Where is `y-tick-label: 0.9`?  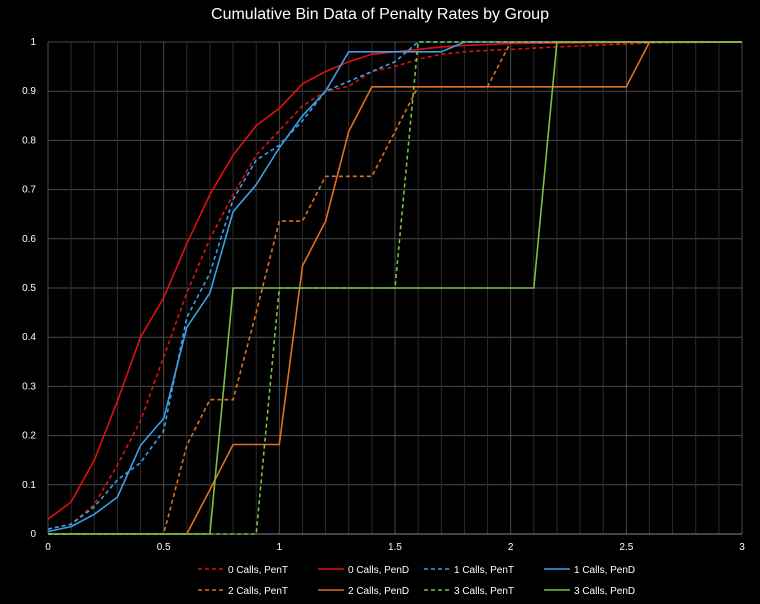 y-tick-label: 0.9 is located at coordinates (29, 91).